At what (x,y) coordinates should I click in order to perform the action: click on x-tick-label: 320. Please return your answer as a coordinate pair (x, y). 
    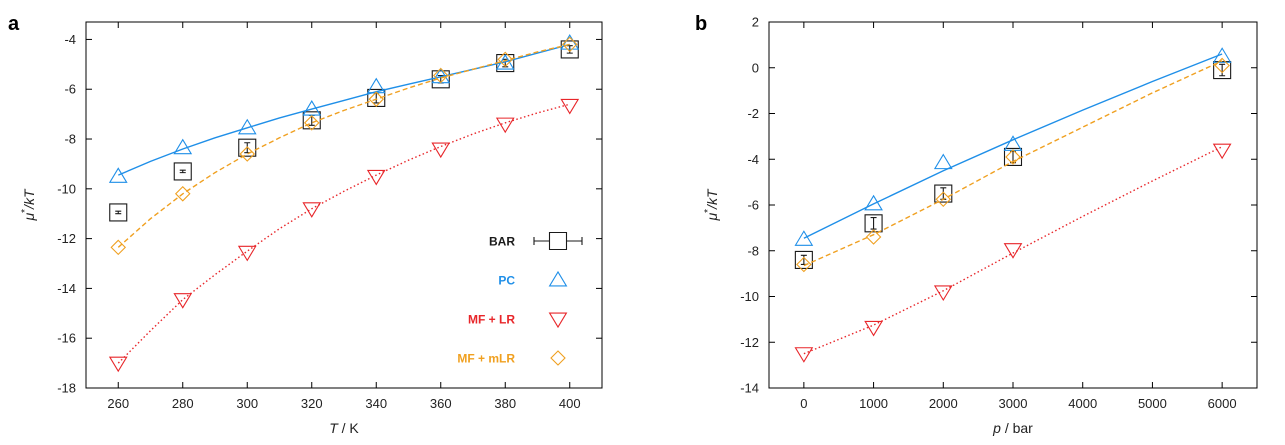
    Looking at the image, I should click on (312, 403).